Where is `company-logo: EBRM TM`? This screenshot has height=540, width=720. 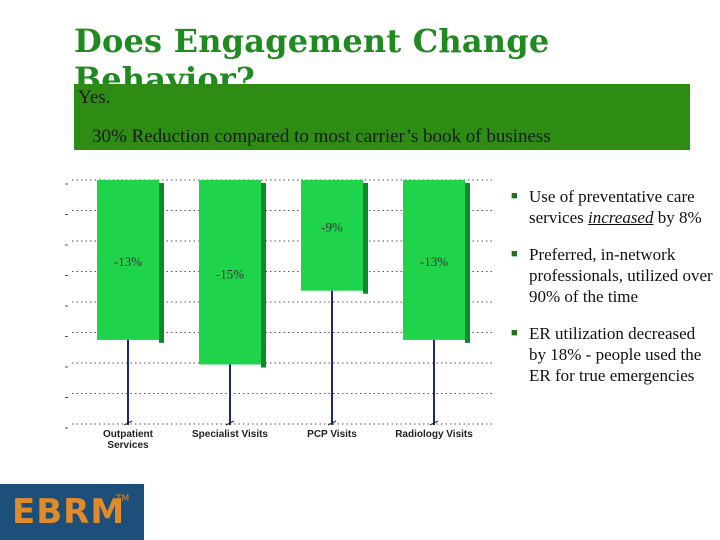 company-logo: EBRM TM is located at coordinates (72, 512).